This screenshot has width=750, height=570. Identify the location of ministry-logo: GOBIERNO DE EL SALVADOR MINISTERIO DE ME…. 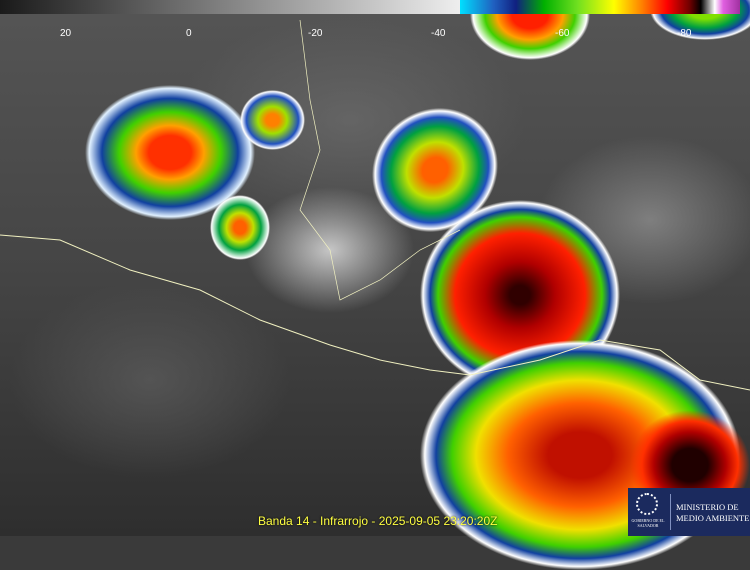
(689, 512).